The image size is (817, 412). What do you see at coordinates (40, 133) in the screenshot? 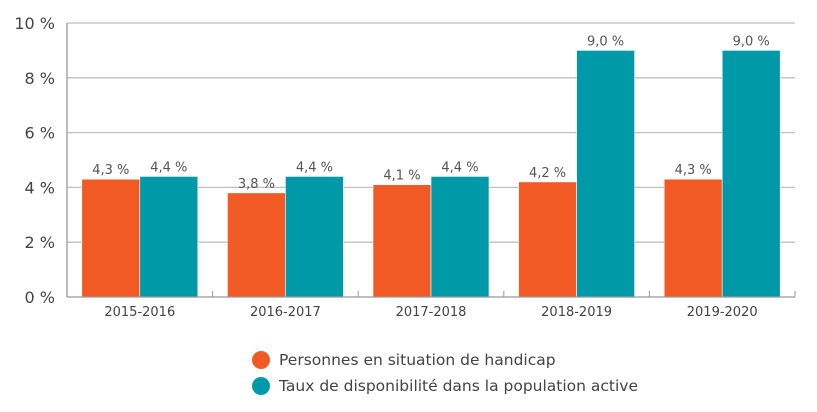
I see `y-tick-label: 6 %` at bounding box center [40, 133].